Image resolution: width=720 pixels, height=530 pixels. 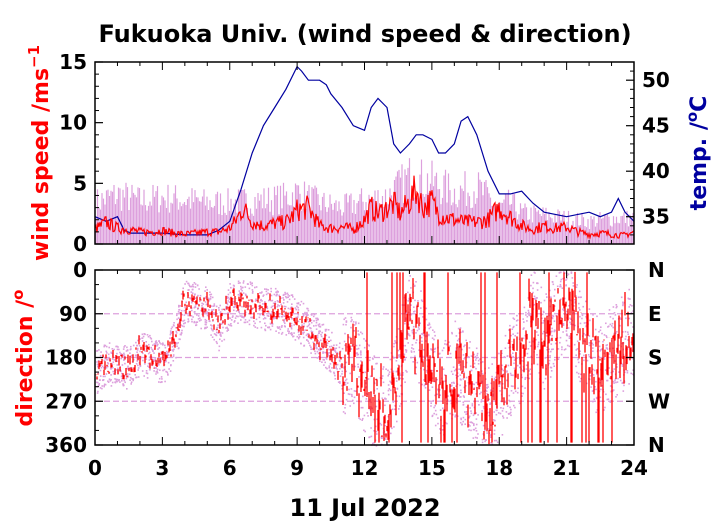 I want to click on direction-tick-label: 360, so click(x=66, y=445).